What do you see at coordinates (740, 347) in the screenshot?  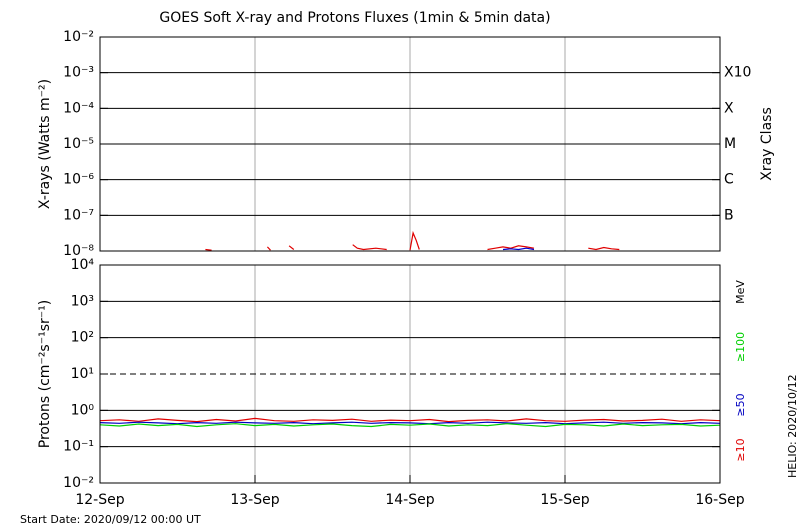 I see `legend-entry: ≥100` at bounding box center [740, 347].